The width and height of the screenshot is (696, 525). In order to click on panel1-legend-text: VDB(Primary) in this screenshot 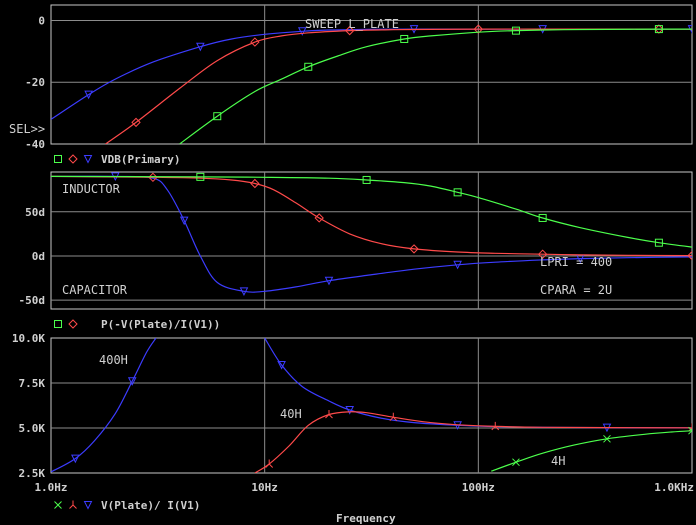, I will do `click(140, 159)`.